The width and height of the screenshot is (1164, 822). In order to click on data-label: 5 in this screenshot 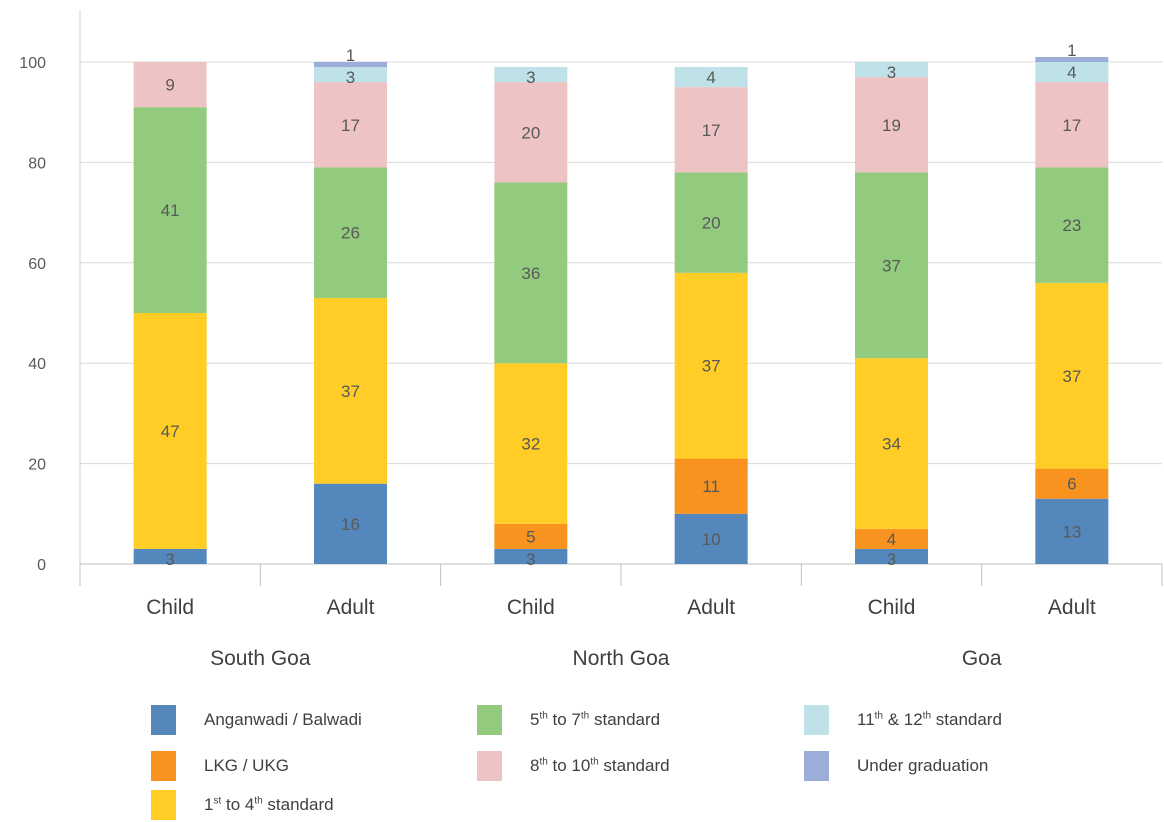, I will do `click(530, 536)`.